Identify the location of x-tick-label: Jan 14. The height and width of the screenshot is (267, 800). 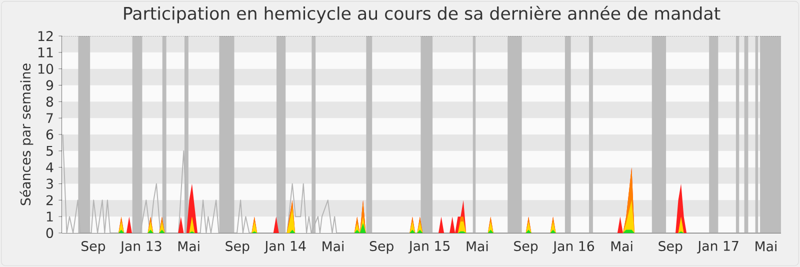
(285, 247).